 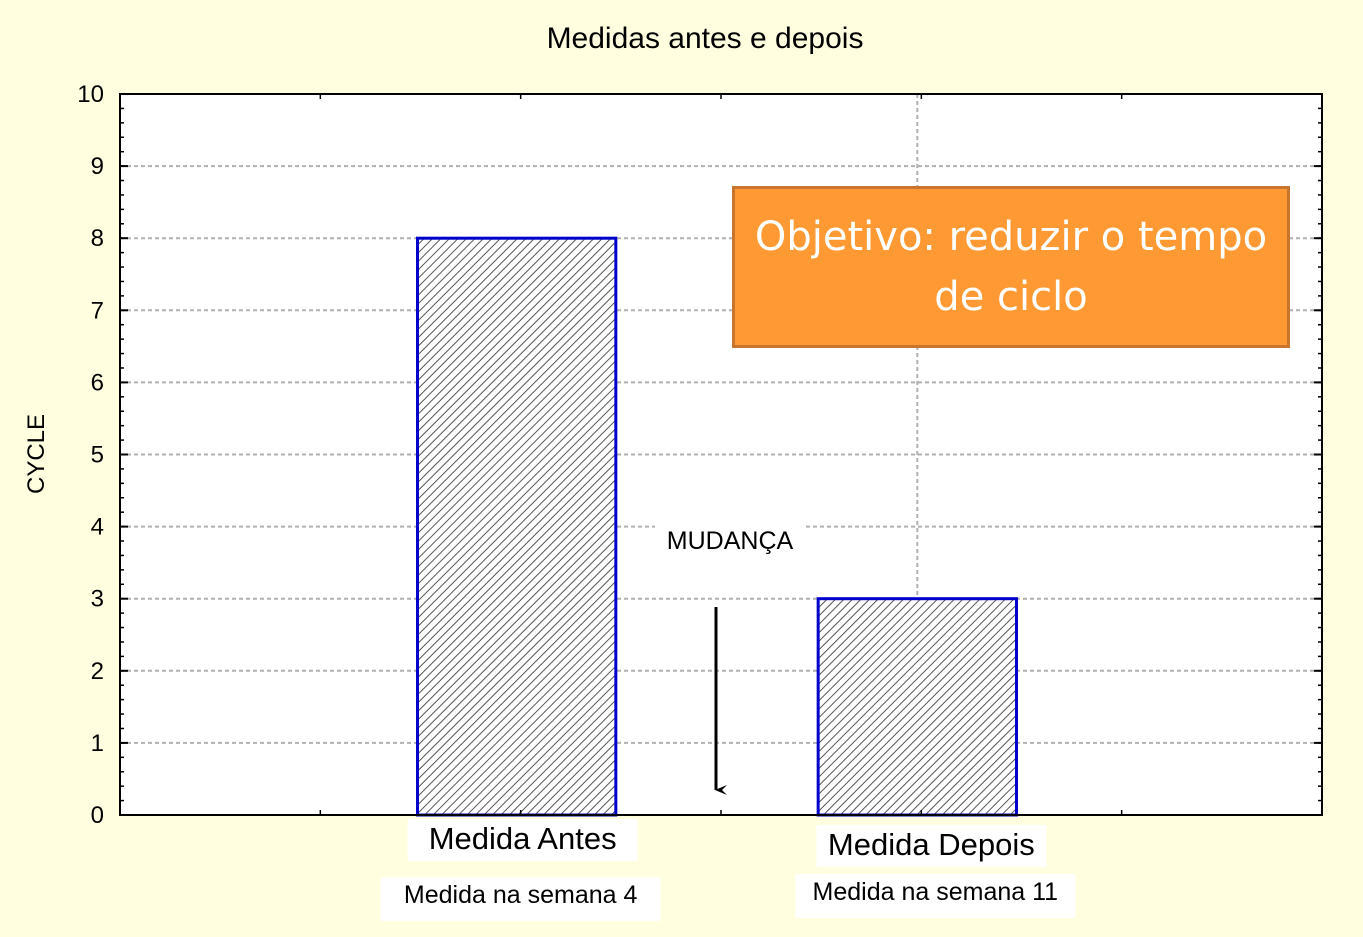 What do you see at coordinates (521, 895) in the screenshot?
I see `category-sublabel: Medida na semana 4` at bounding box center [521, 895].